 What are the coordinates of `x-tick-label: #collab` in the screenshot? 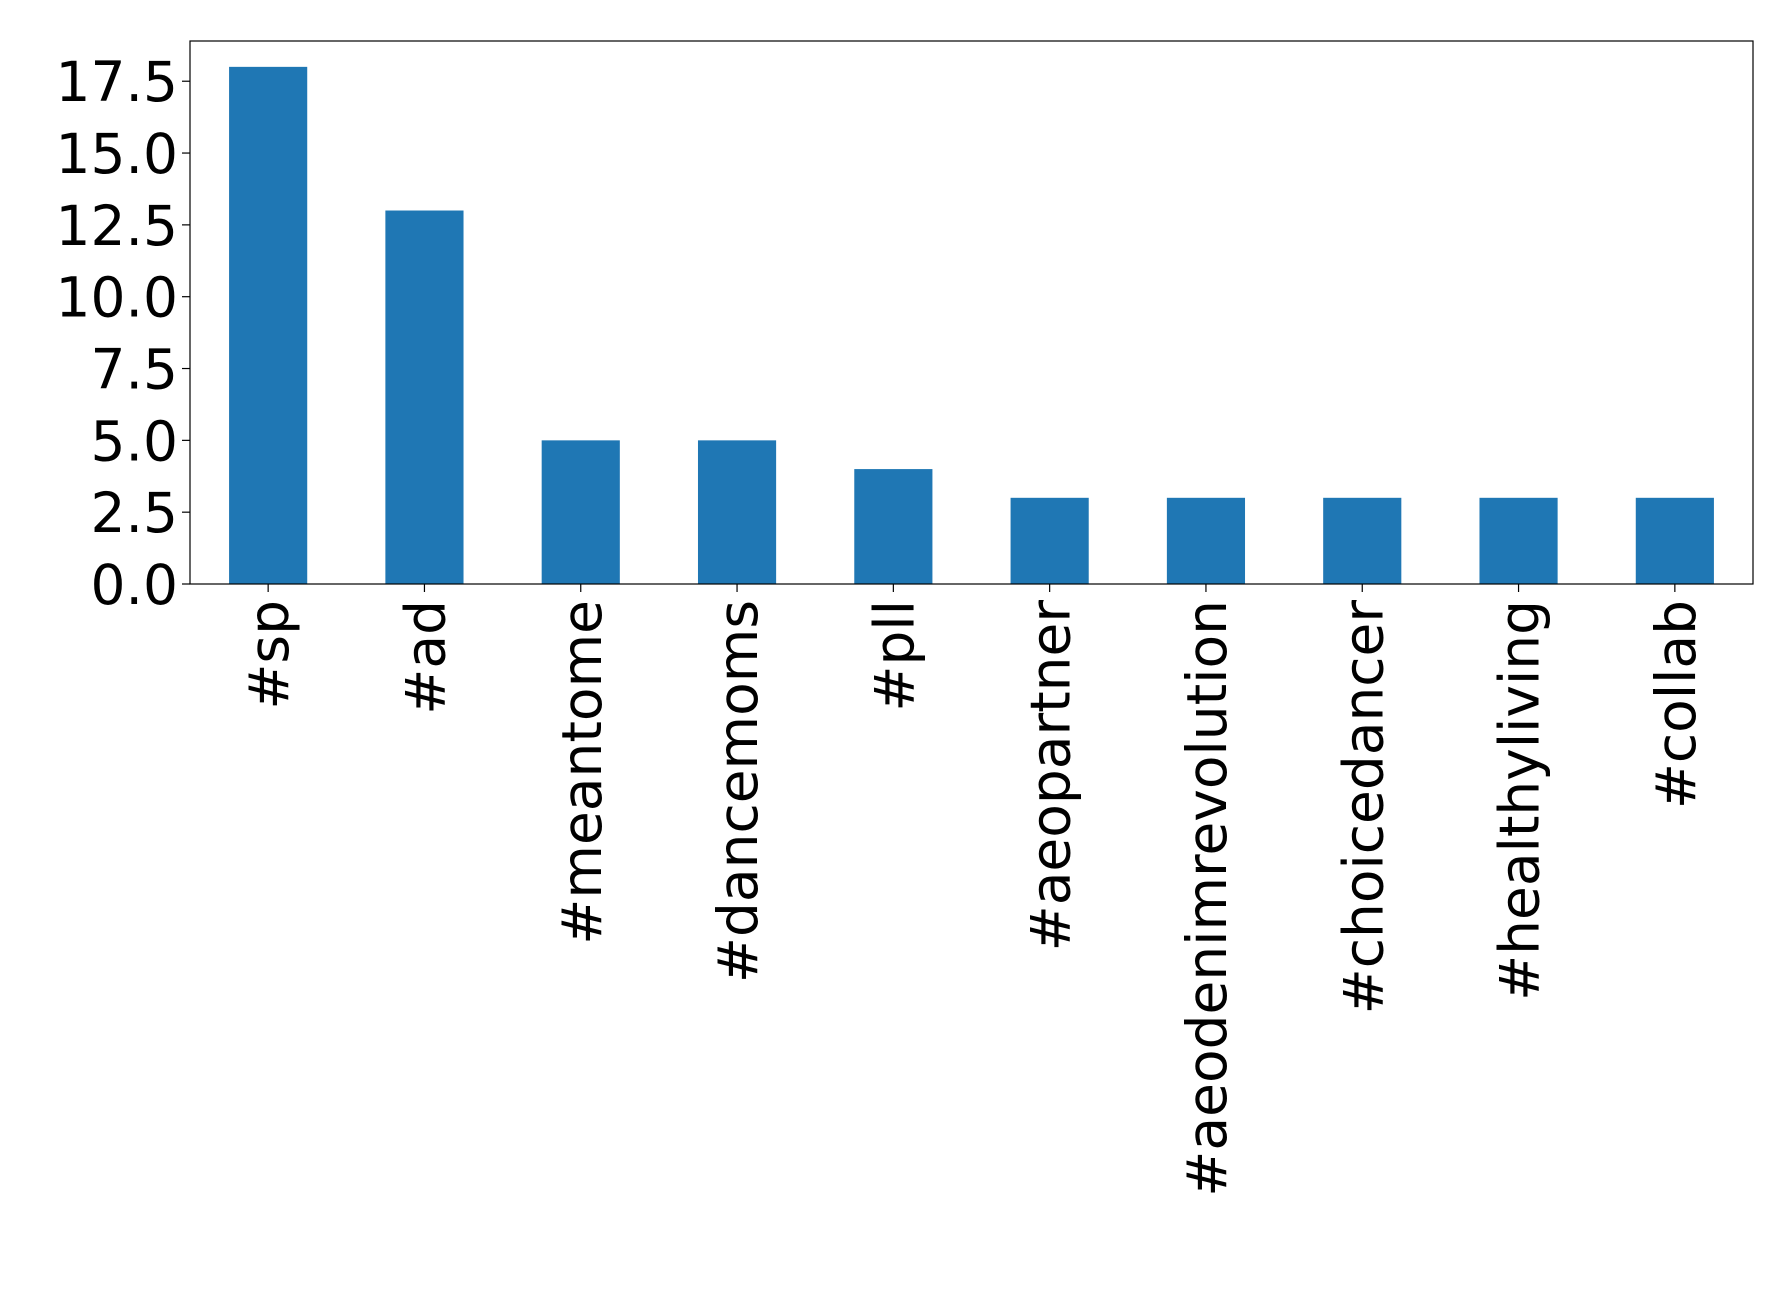 It's located at (1676, 704).